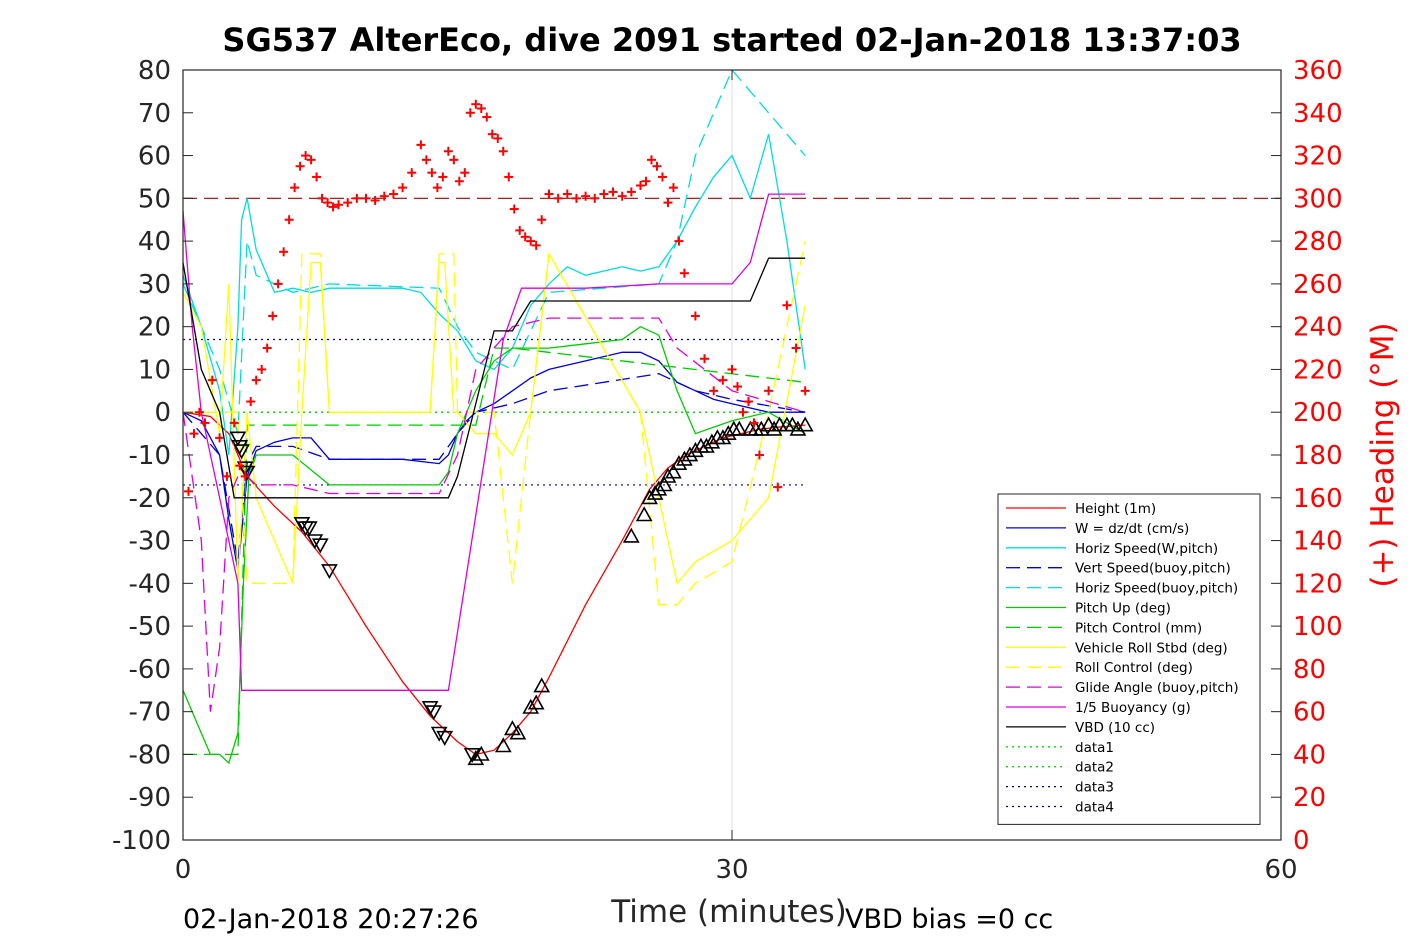 This screenshot has height=945, width=1417. I want to click on legend-entry: Height (1m), so click(1081, 509).